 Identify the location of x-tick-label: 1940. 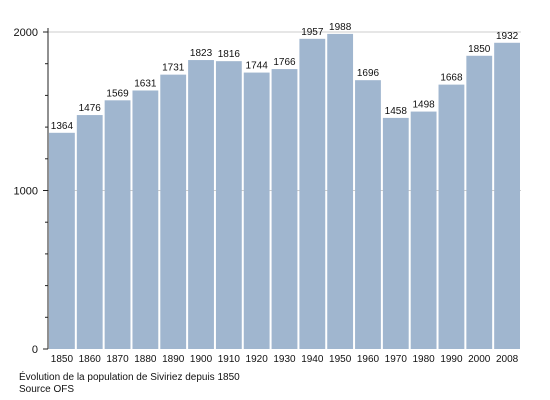
(312, 359).